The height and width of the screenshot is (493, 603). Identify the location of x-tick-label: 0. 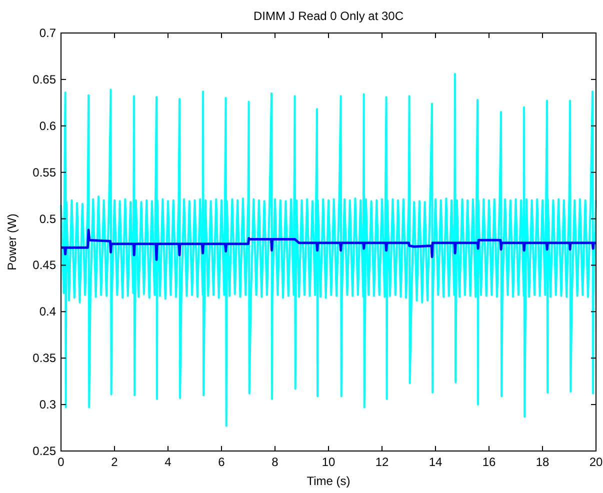
(61, 462).